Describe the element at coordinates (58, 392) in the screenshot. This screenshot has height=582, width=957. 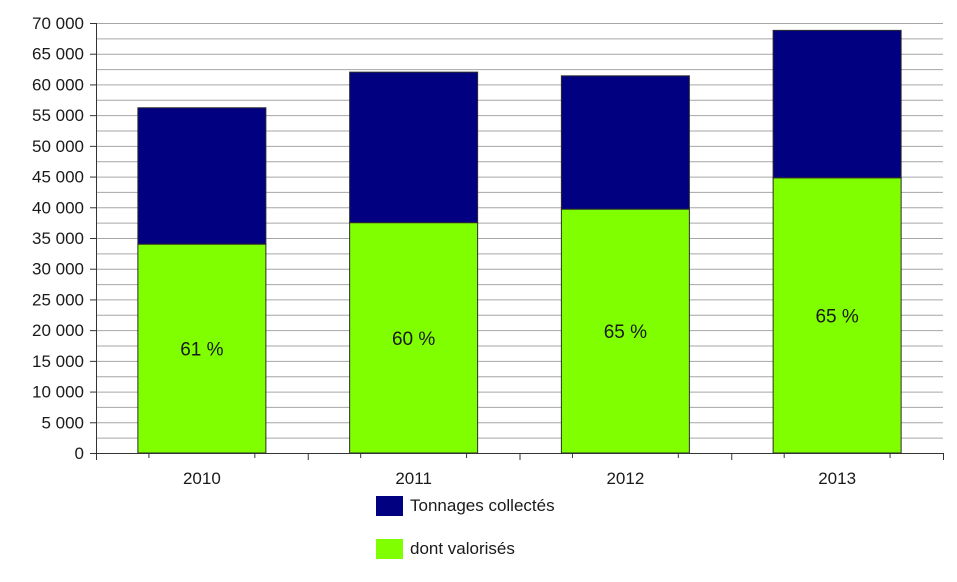
I see `y-tick-label: 10 000` at that location.